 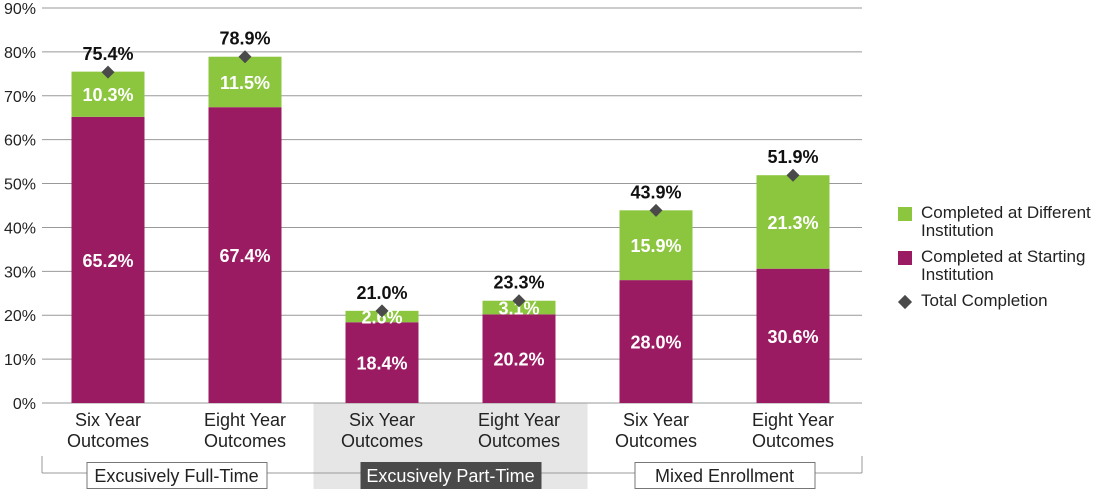 I want to click on data-label-starting: 18.4%, so click(x=381, y=364).